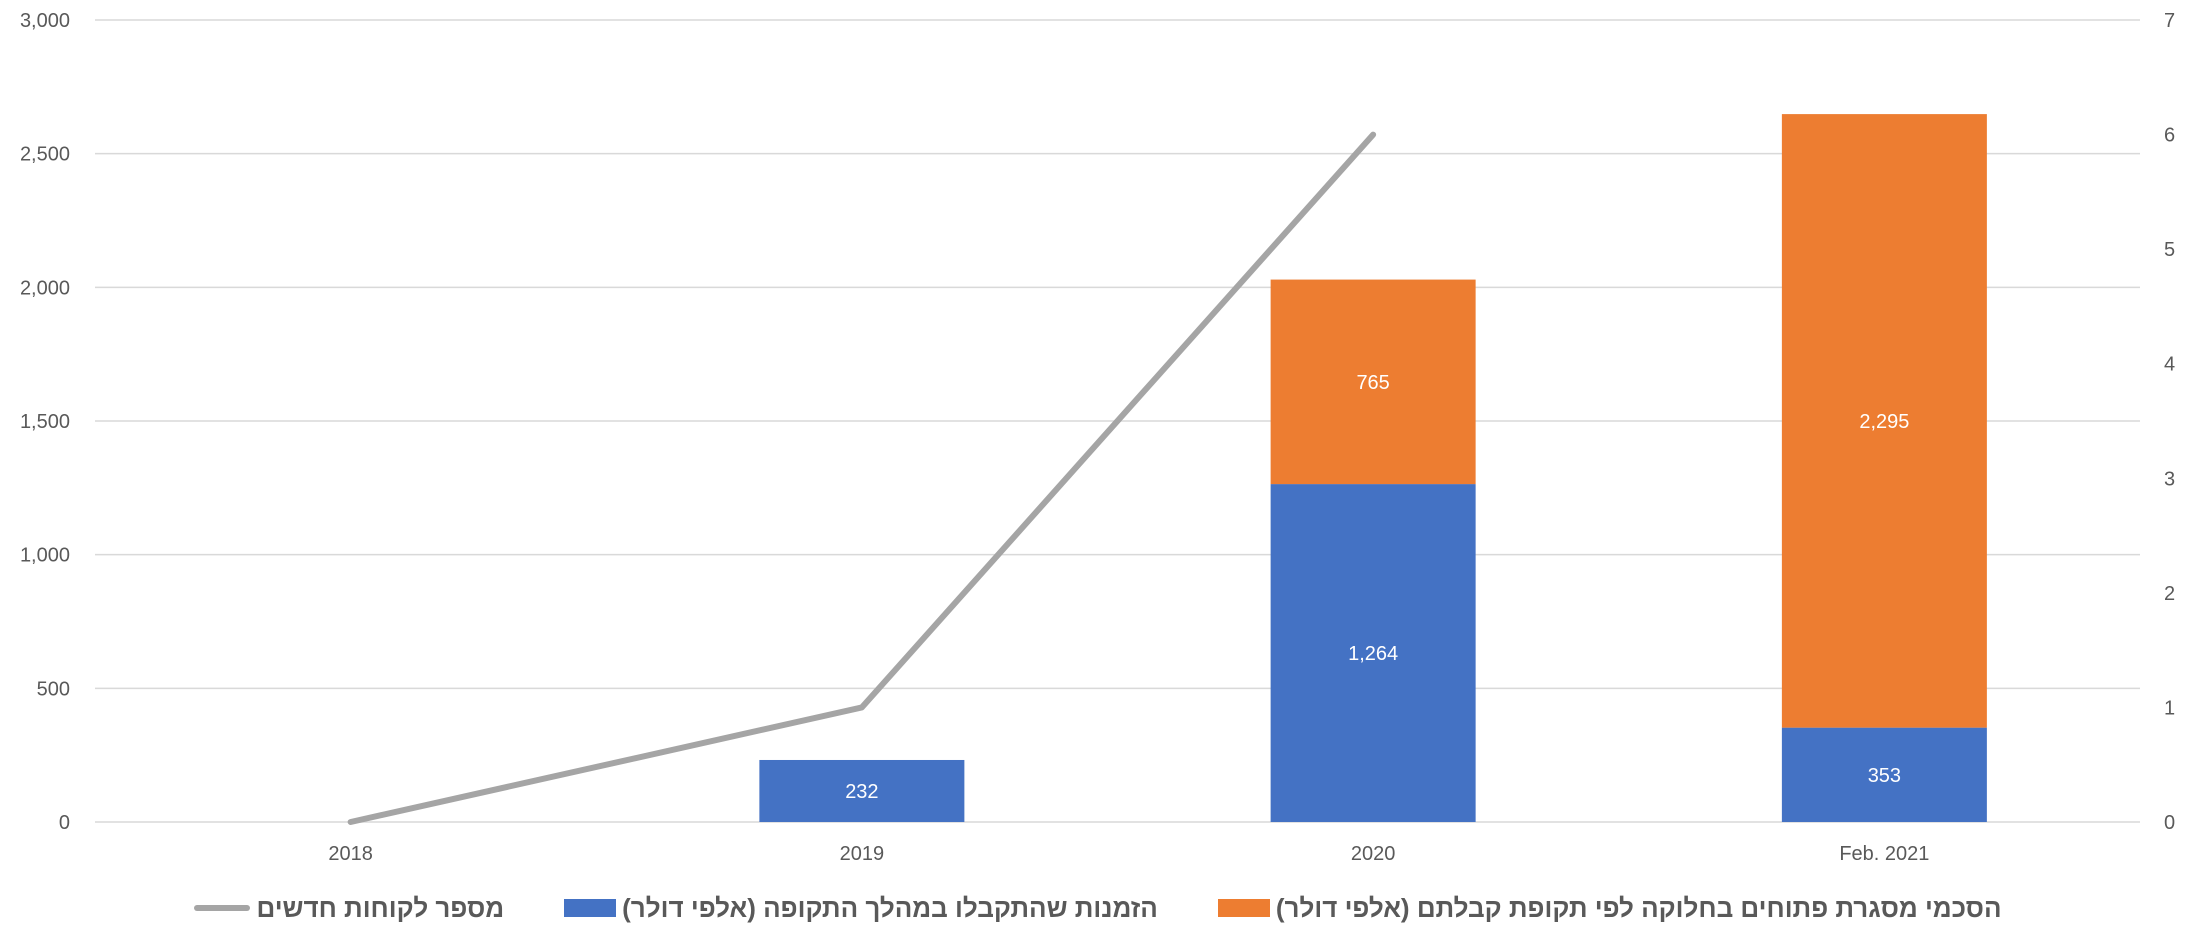 The width and height of the screenshot is (2196, 928). Describe the element at coordinates (1884, 854) in the screenshot. I see `x-tick-label: Feb. 2021` at that location.